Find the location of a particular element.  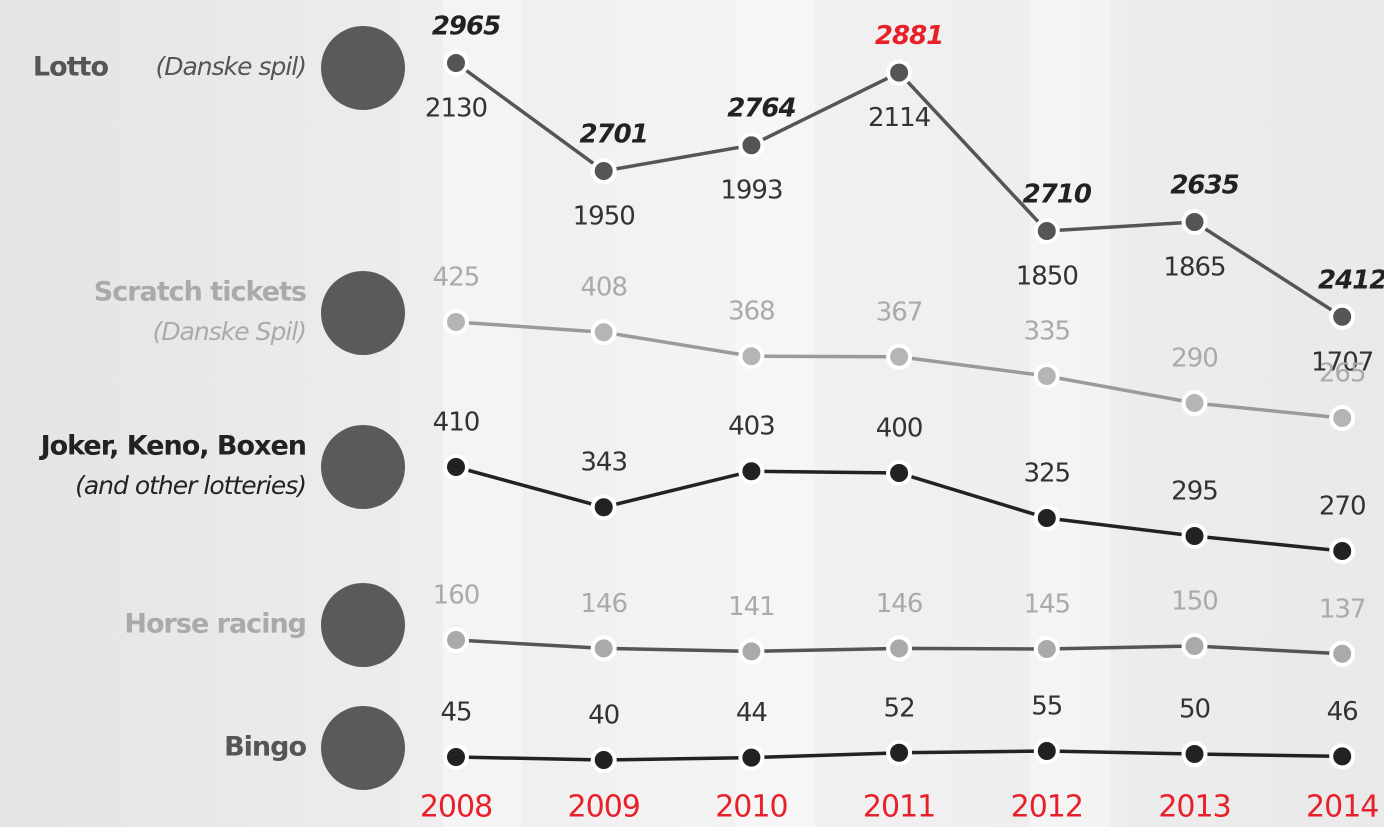

data-label: 2130 is located at coordinates (456, 109).